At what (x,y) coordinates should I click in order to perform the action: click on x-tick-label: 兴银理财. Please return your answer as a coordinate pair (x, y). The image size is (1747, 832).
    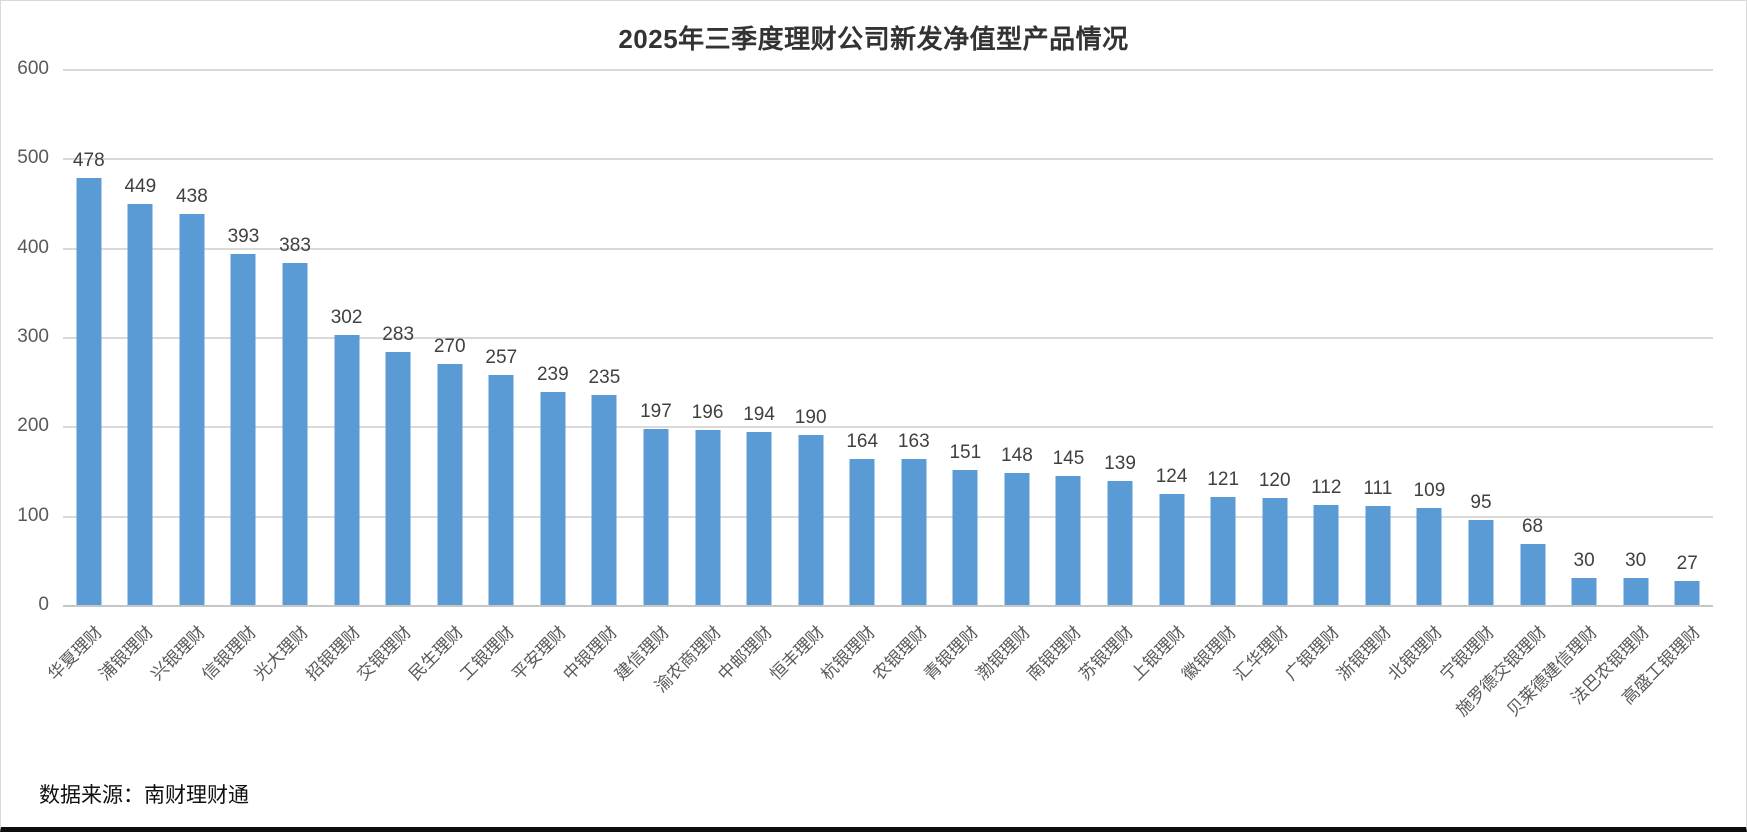
    Looking at the image, I should click on (178, 653).